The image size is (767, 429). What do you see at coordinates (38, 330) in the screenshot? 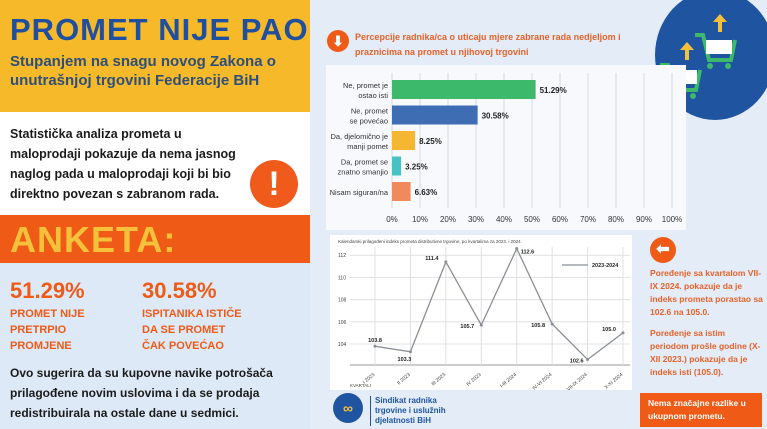
I see `stat-line: PRETRPIO` at bounding box center [38, 330].